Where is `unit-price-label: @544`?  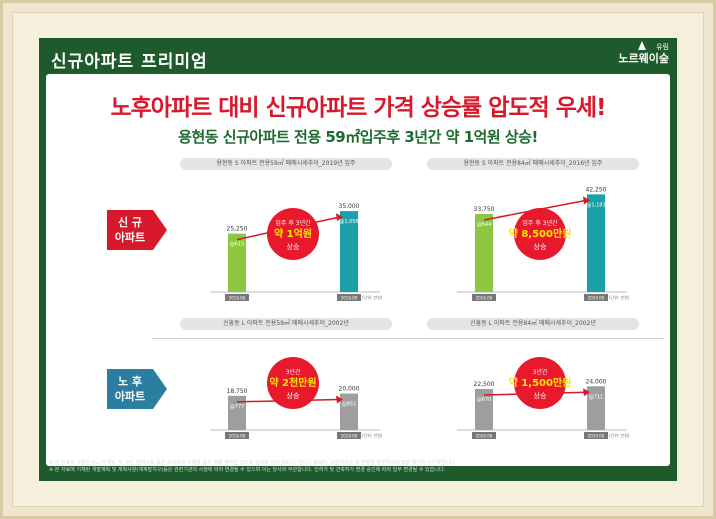 unit-price-label: @544 is located at coordinates (484, 225).